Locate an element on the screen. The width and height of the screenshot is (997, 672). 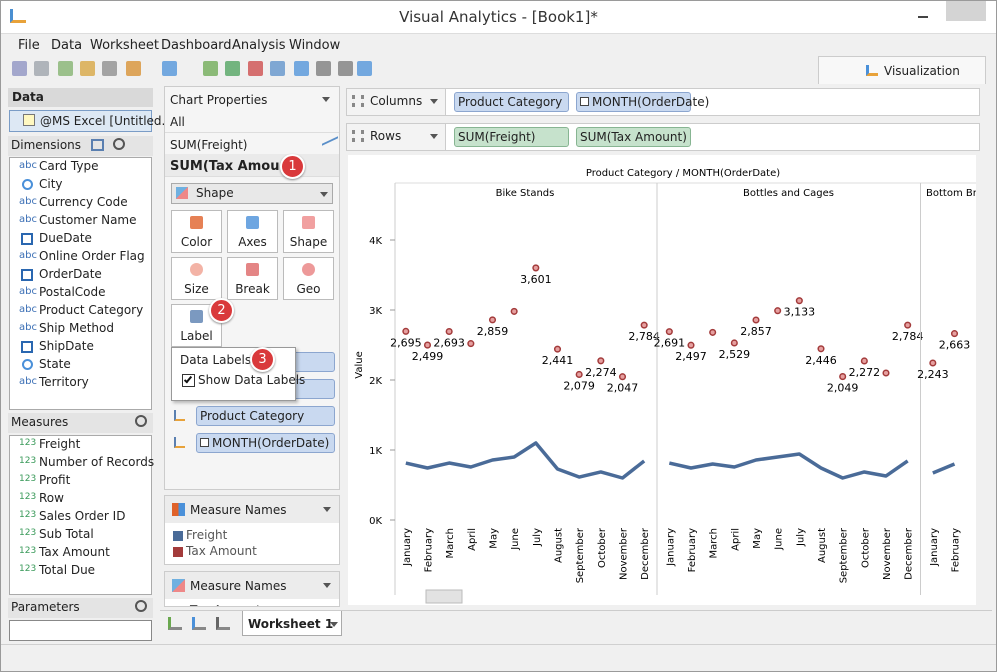
dimension-field: Territory is located at coordinates (64, 382).